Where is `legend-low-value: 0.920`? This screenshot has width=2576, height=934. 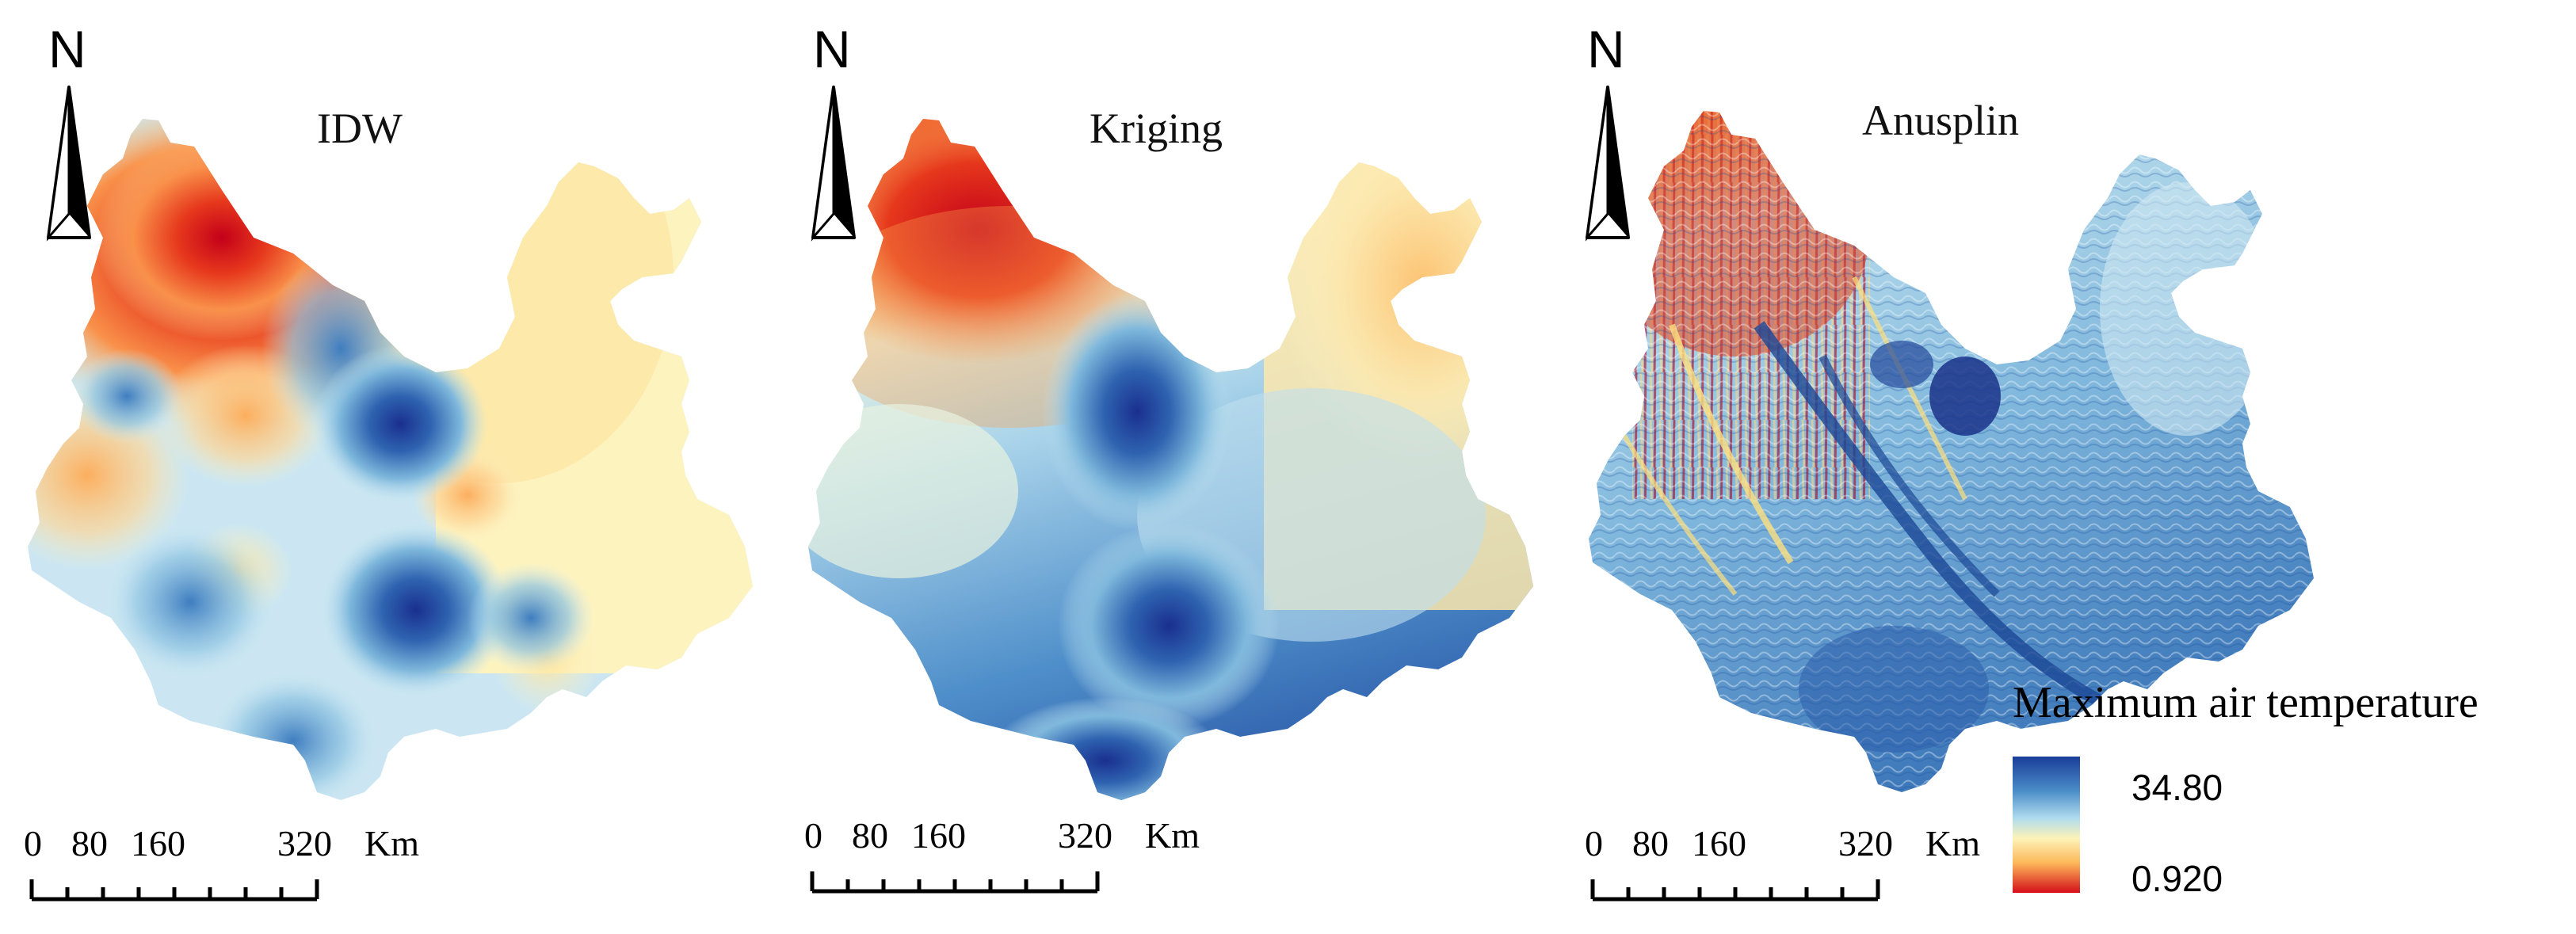
legend-low-value: 0.920 is located at coordinates (2177, 878).